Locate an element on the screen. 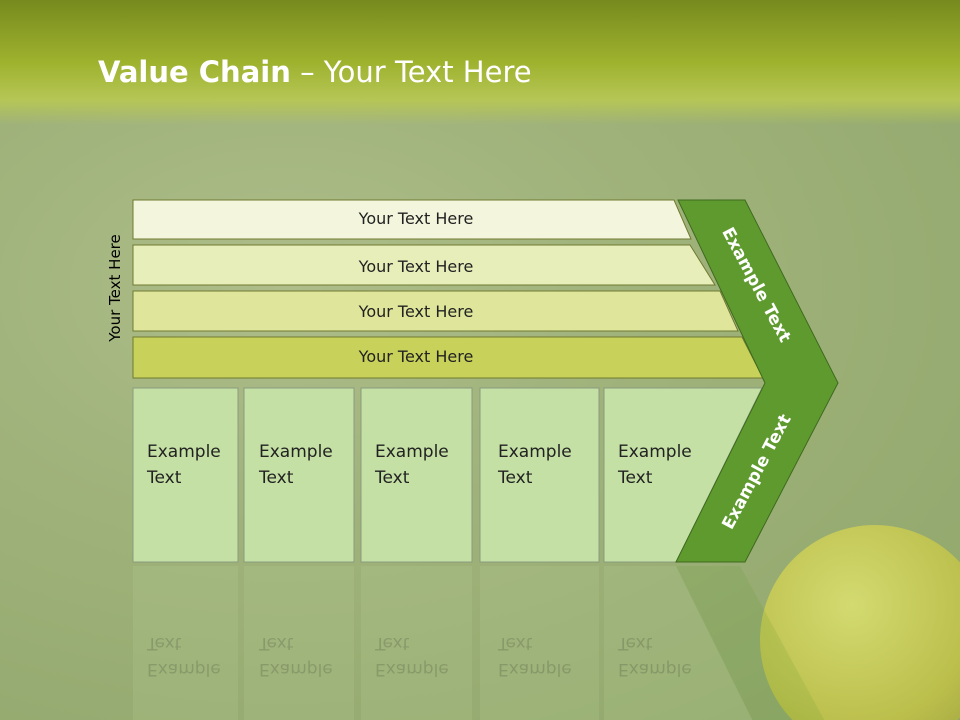 The height and width of the screenshot is (720, 960). box-2-line2: Text is located at coordinates (276, 478).